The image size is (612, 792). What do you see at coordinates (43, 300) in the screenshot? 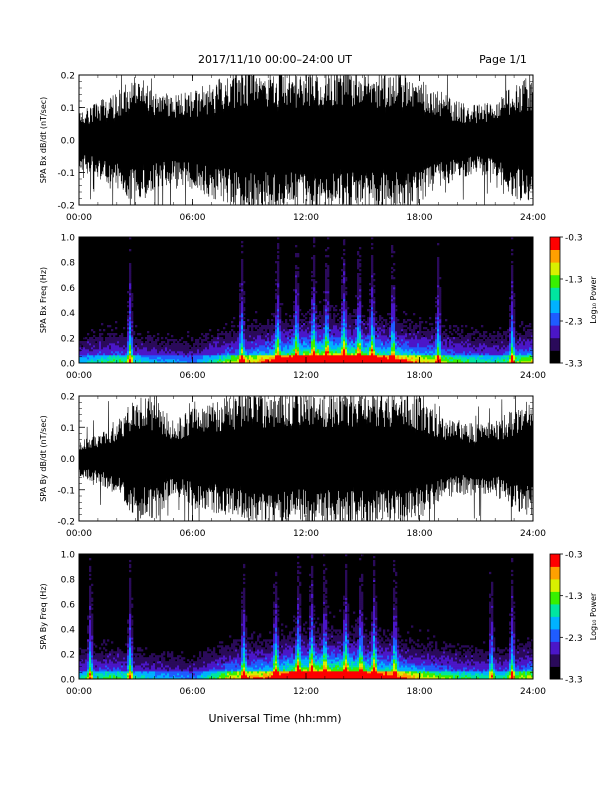
I see `y-axis-label: SPA Bx Freq (Hz)` at bounding box center [43, 300].